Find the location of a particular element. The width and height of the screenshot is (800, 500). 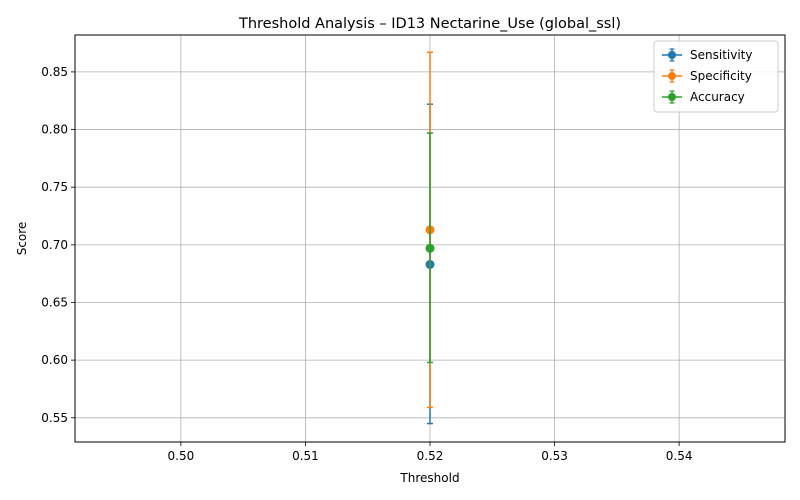

legend-label: Specificity is located at coordinates (721, 76).